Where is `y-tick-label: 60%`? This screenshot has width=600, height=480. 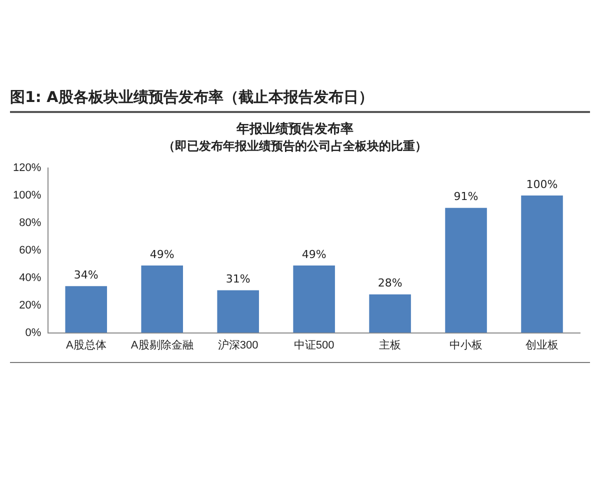 y-tick-label: 60% is located at coordinates (30, 250).